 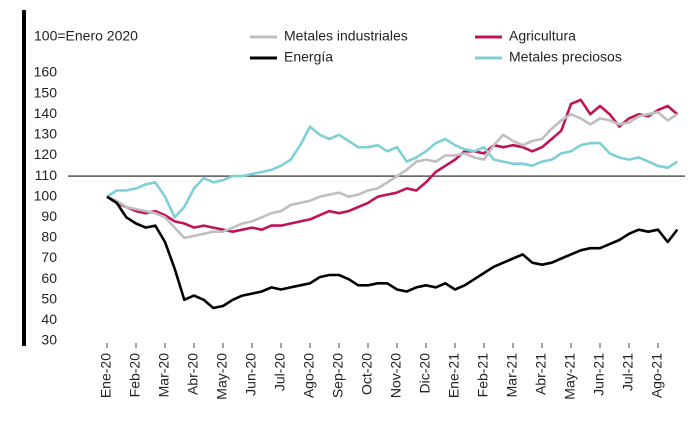 I want to click on x-tick-label: Oct-20, so click(x=367, y=374).